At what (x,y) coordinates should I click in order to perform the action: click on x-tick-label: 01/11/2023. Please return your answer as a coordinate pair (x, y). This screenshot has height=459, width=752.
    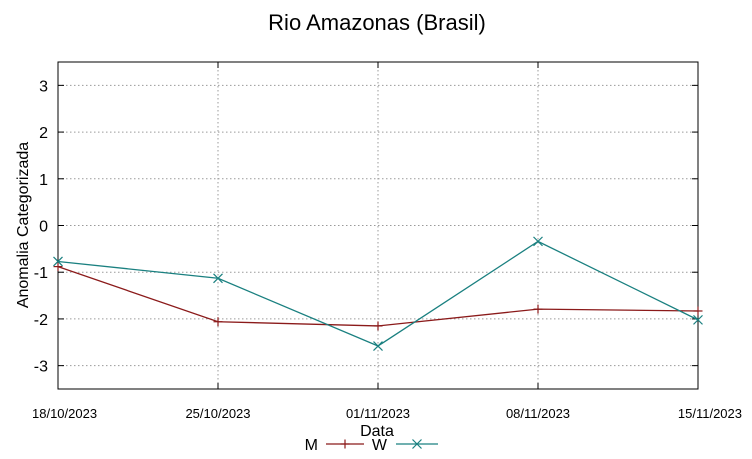
    Looking at the image, I should click on (378, 413).